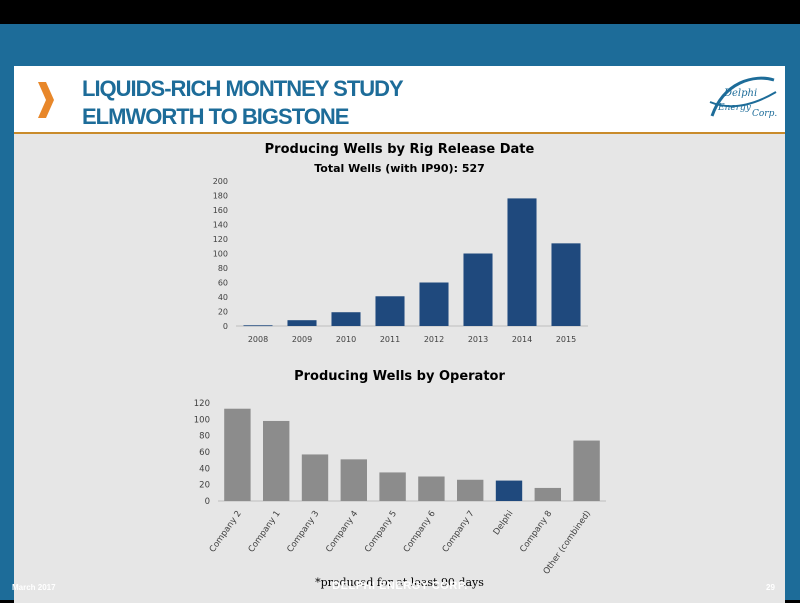 Image resolution: width=800 pixels, height=603 pixels. Describe the element at coordinates (215, 116) in the screenshot. I see `slide-title-line2: ELMWORTH TO BIGSTONE` at that location.